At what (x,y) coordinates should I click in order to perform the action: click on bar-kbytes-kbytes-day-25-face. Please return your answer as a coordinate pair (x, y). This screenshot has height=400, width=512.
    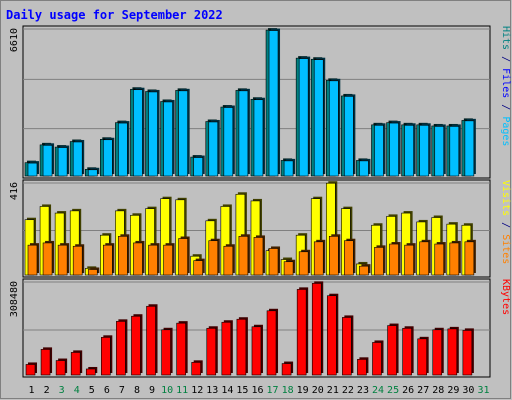
    Looking at the image, I should click on (392, 350).